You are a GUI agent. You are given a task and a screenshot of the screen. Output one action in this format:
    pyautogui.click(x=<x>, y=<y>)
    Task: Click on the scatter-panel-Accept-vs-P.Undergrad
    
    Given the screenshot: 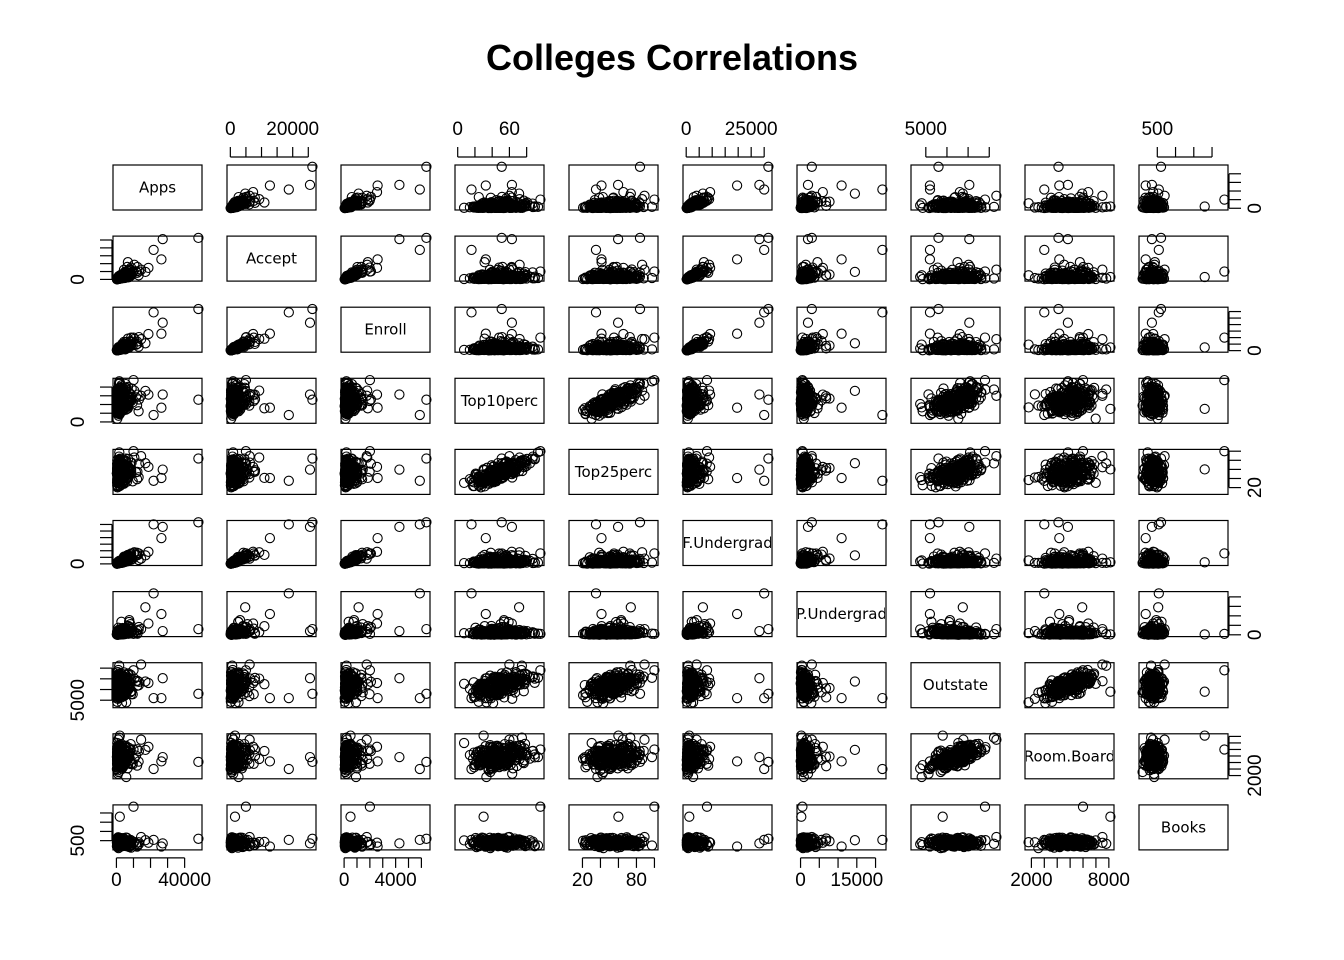 What is the action you would take?
    pyautogui.click(x=841, y=258)
    